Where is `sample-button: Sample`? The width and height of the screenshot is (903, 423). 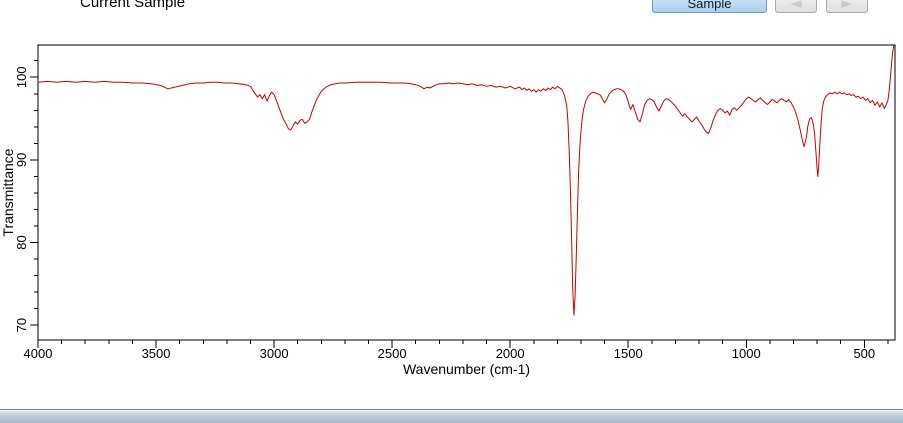 sample-button: Sample is located at coordinates (709, 6).